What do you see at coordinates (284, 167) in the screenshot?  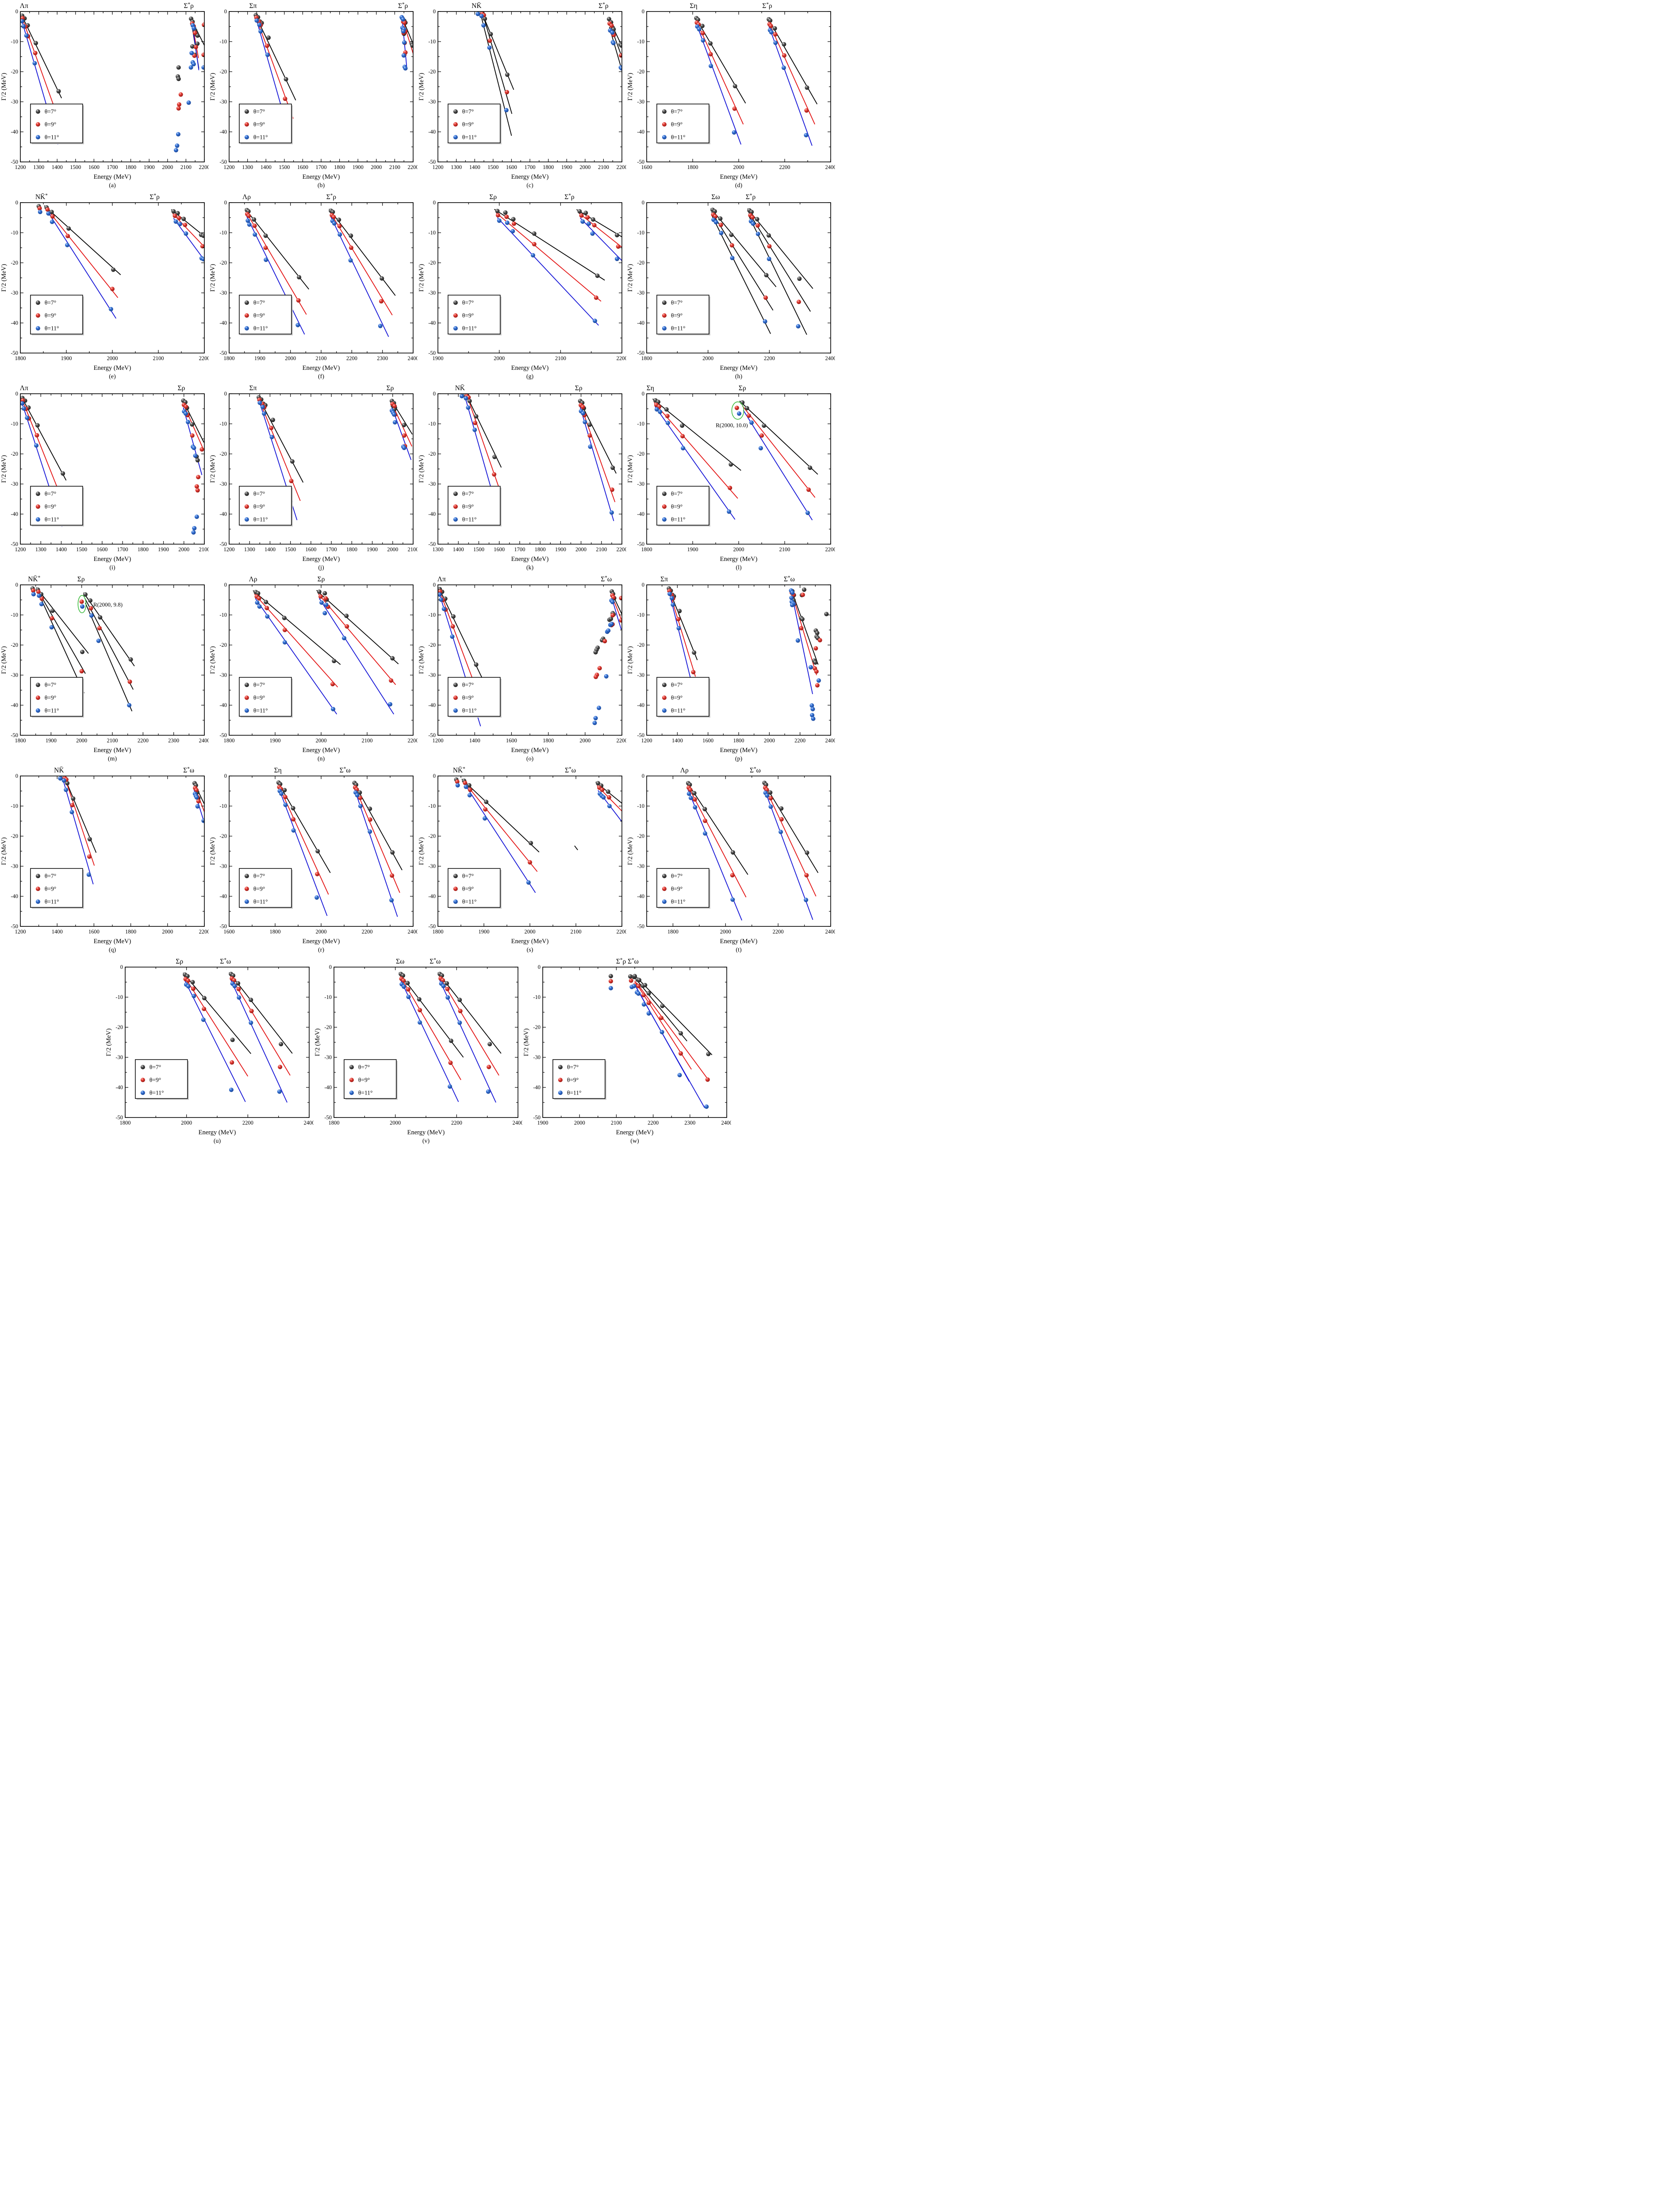 I see `x-tick-label: 1500` at bounding box center [284, 167].